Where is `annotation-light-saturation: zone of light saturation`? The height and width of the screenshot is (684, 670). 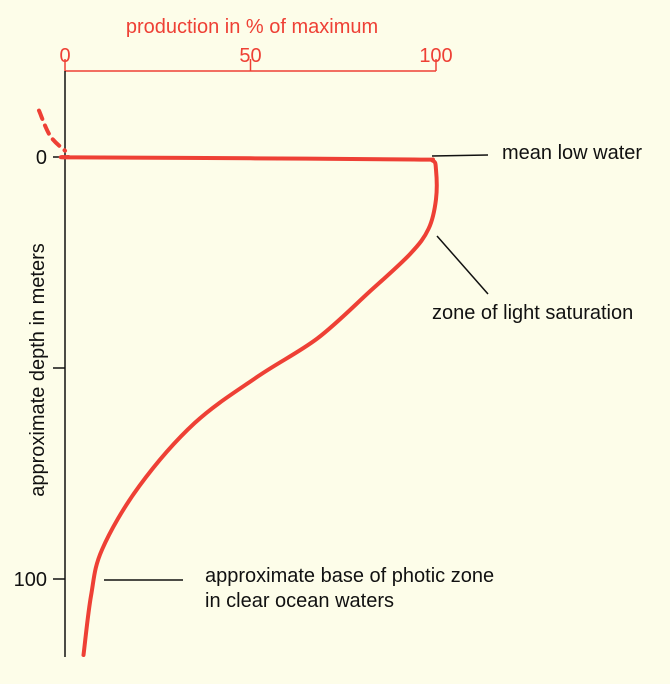
annotation-light-saturation: zone of light saturation is located at coordinates (532, 313).